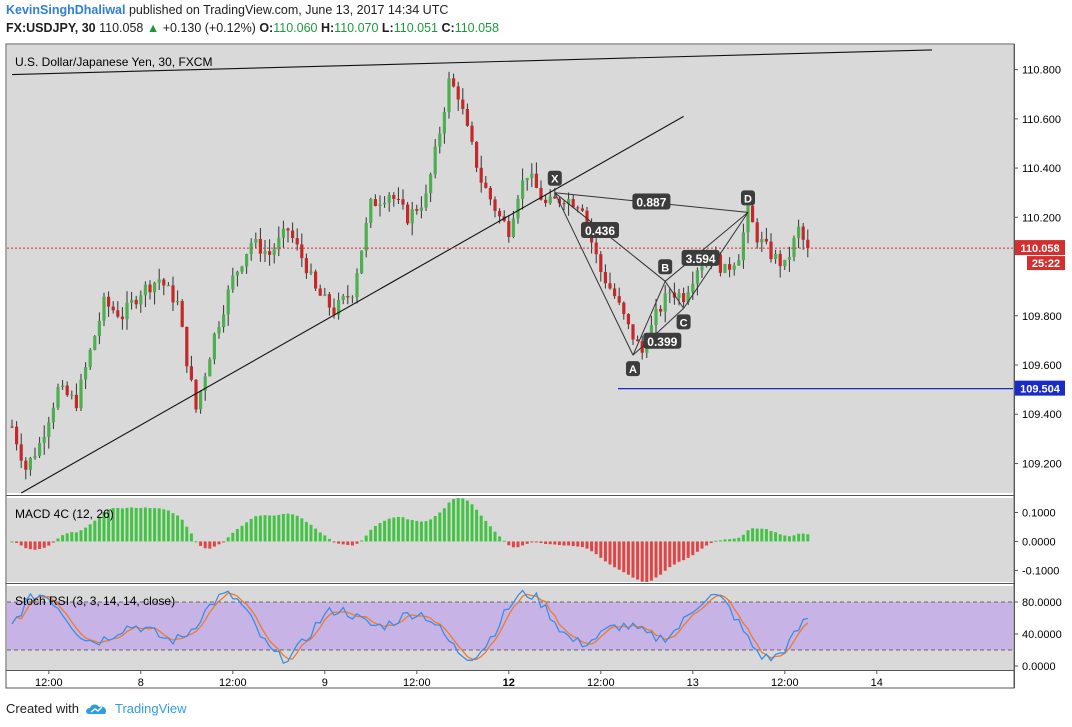 This screenshot has height=727, width=1072. I want to click on macd-tick-label: 0.0000, so click(1039, 542).